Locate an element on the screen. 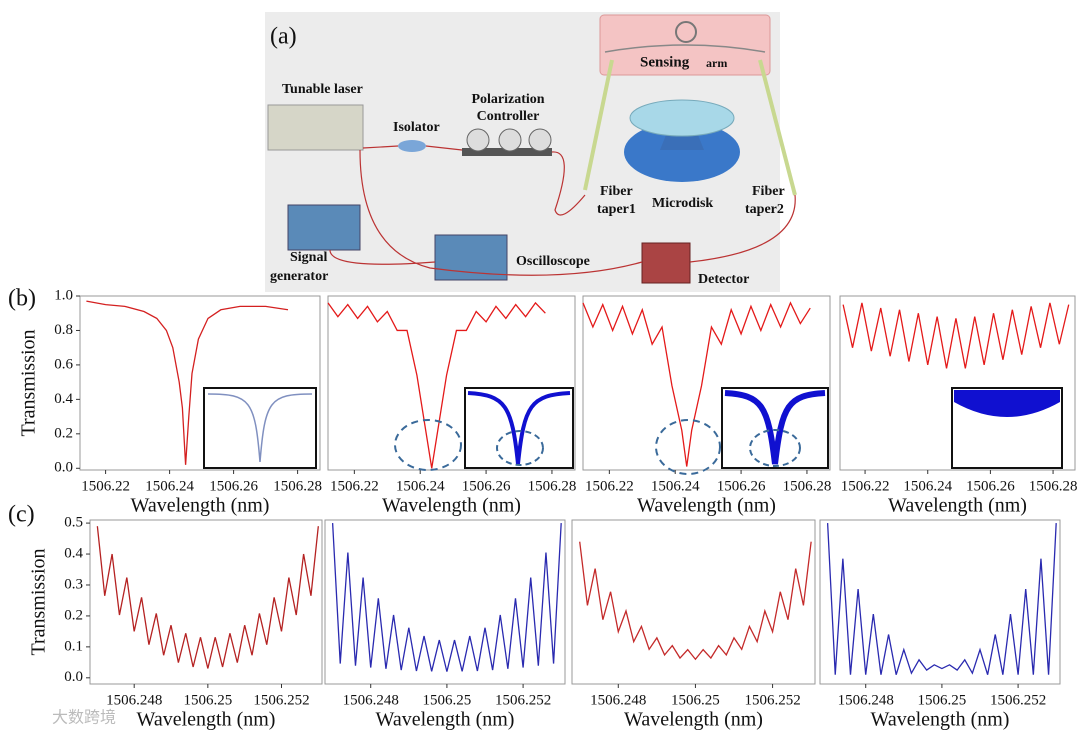 This screenshot has height=737, width=1080. label: Microdisk is located at coordinates (682, 203).